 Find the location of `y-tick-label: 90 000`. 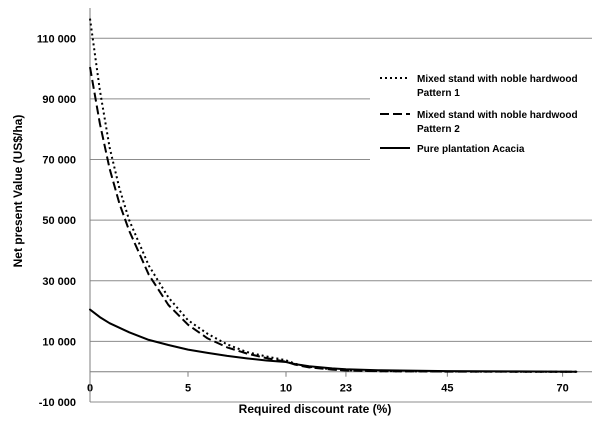

y-tick-label: 90 000 is located at coordinates (59, 100).